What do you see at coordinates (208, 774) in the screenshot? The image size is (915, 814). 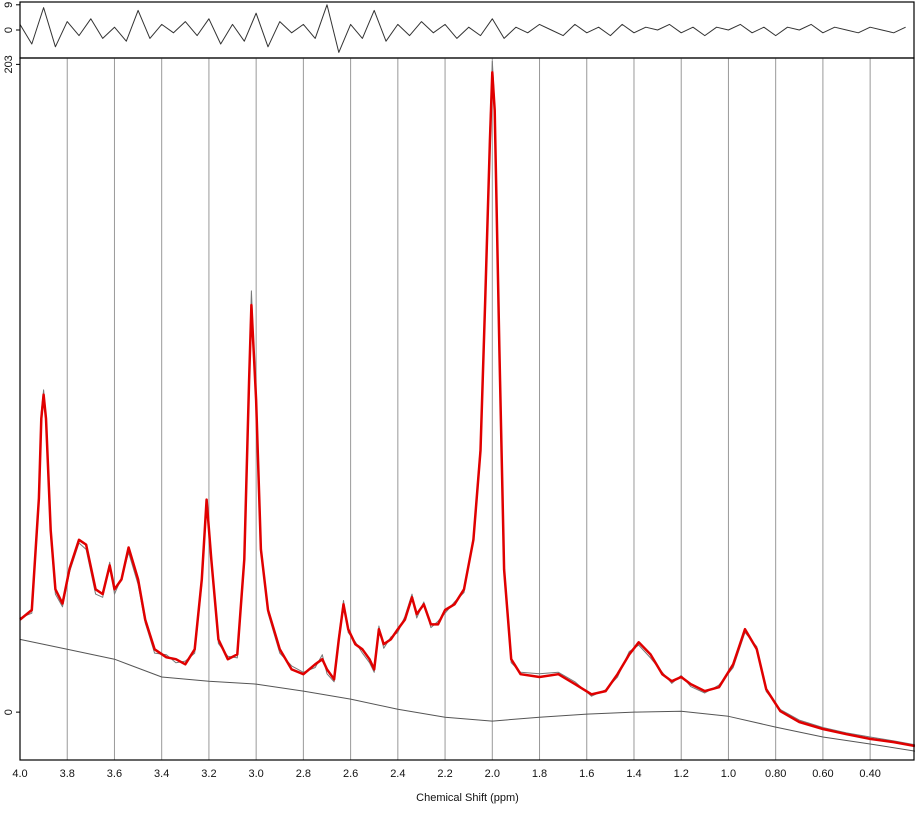 I see `x-tick-label: 3.2` at bounding box center [208, 774].